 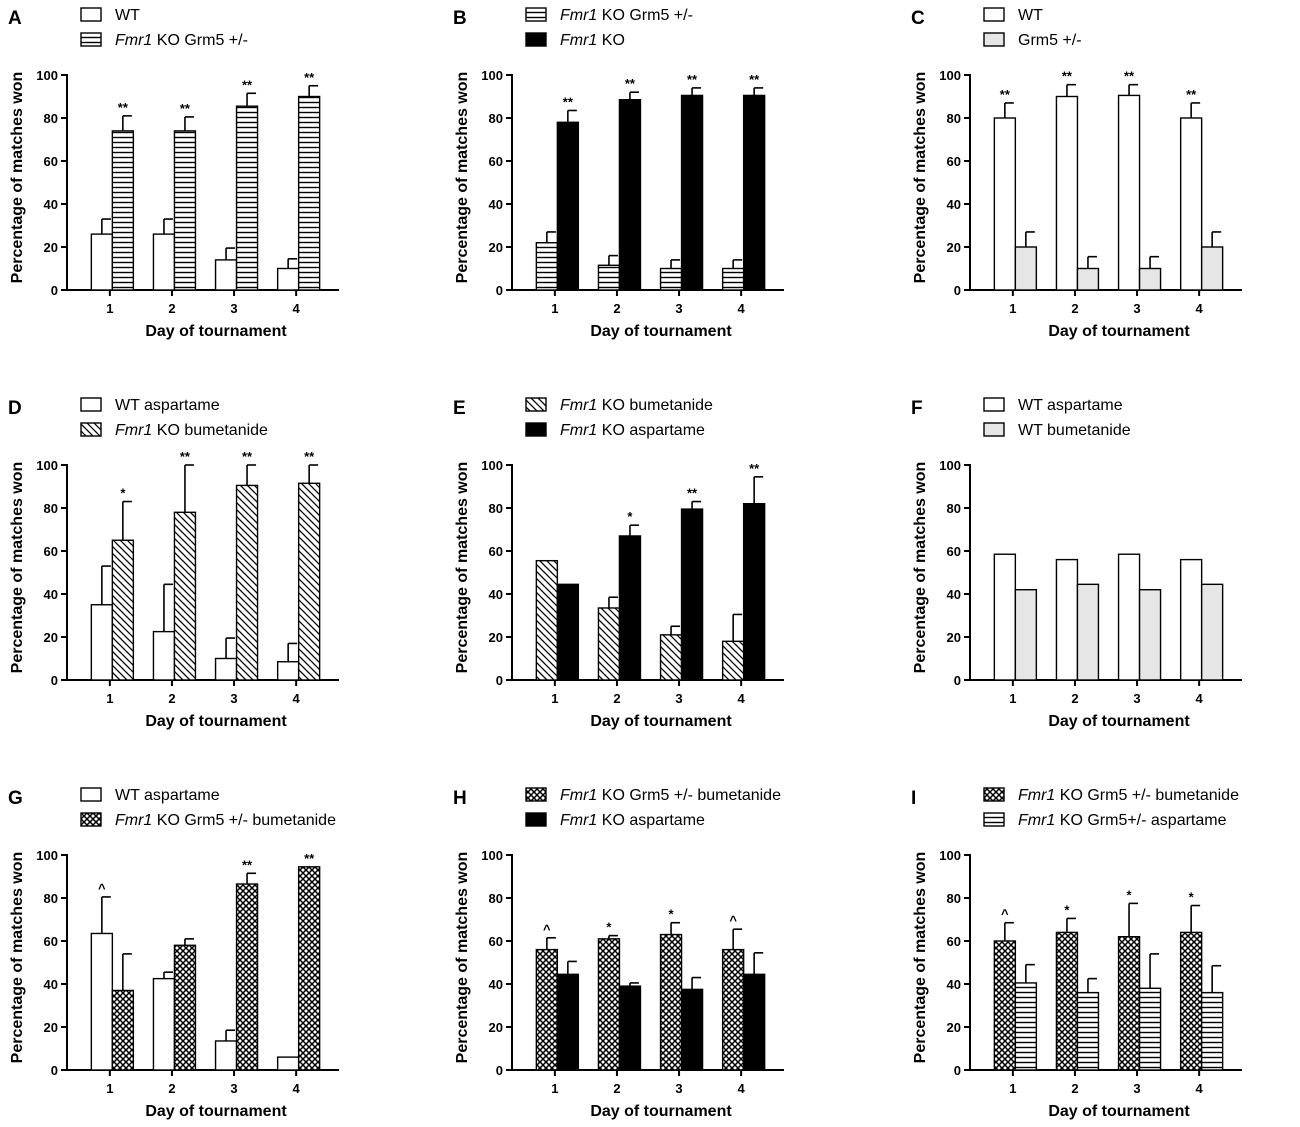 I want to click on bar-a-s1-day2, so click(x=164, y=262).